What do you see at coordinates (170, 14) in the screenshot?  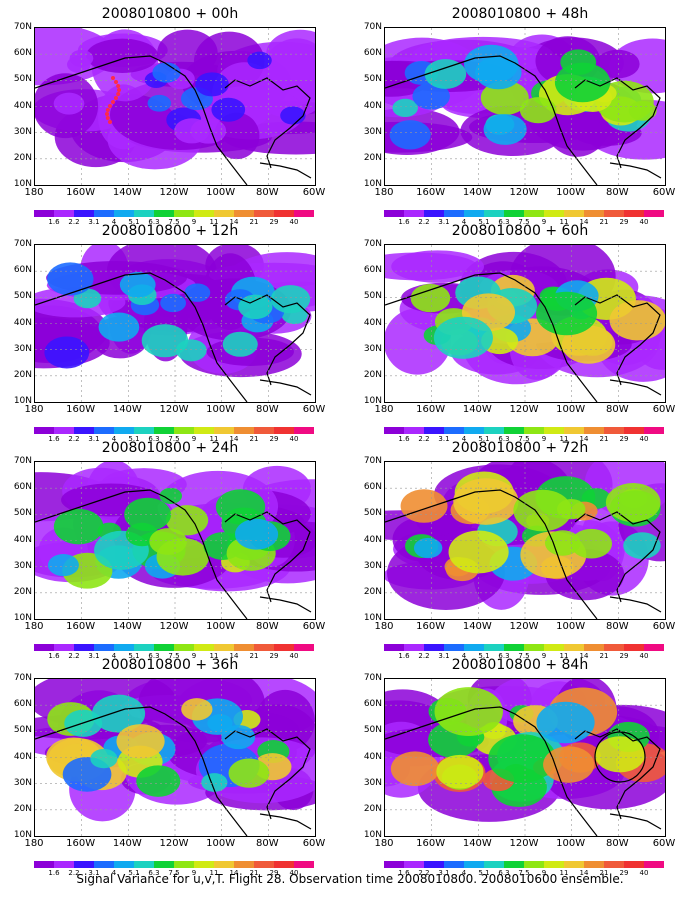 I see `panel-title: 2008010800 + 00h` at bounding box center [170, 14].